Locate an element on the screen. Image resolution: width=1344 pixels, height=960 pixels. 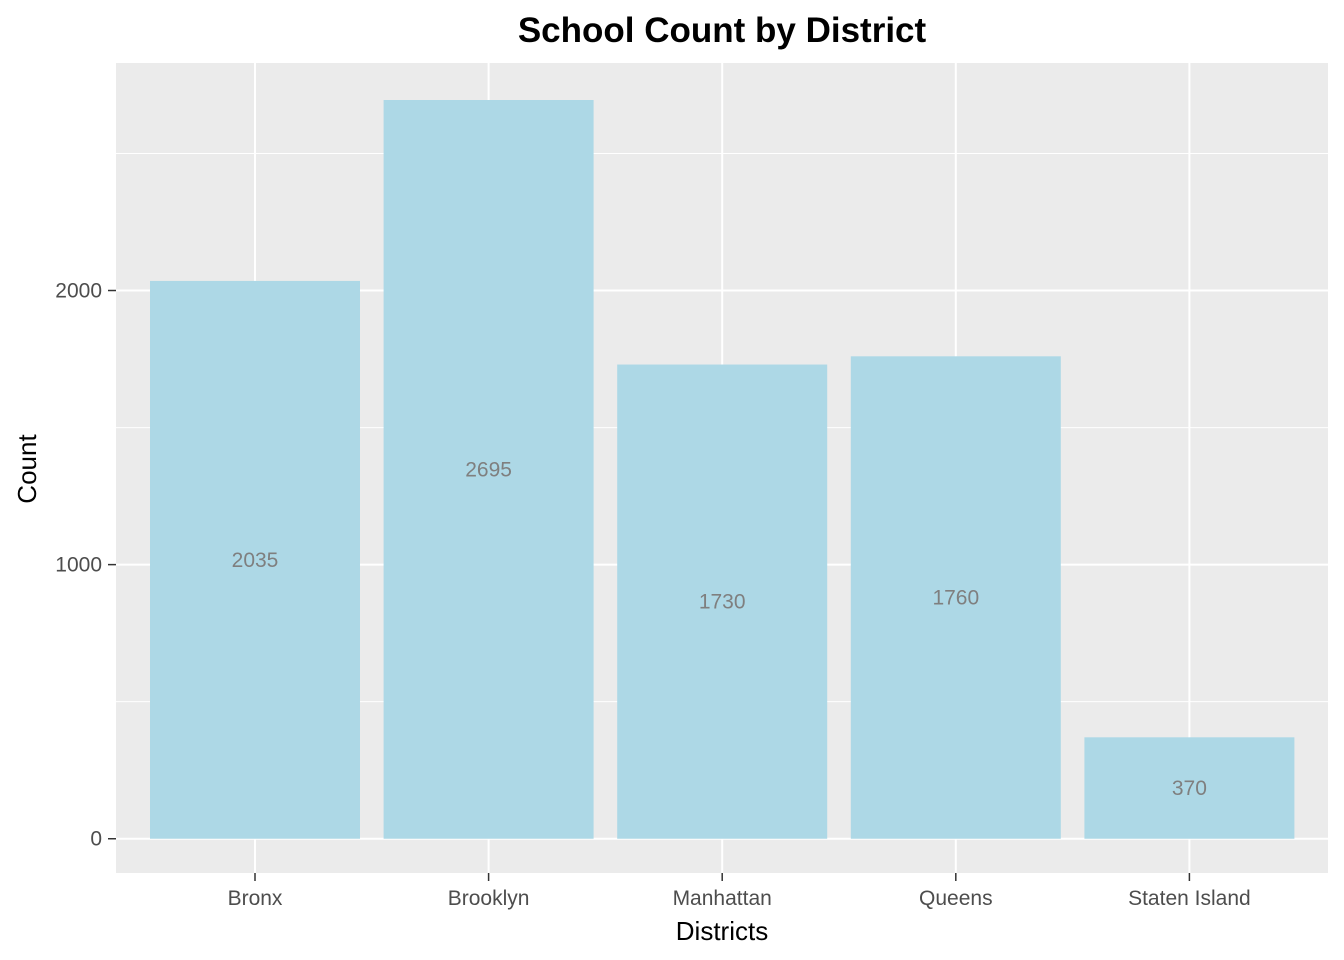
data-label: 1760 is located at coordinates (955, 598).